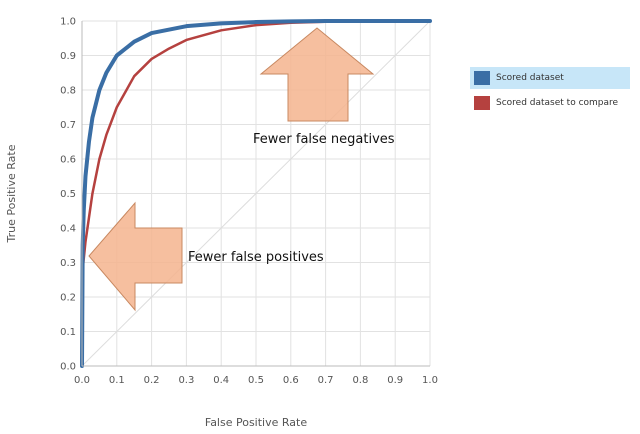 This screenshot has width=640, height=434. Describe the element at coordinates (530, 78) in the screenshot. I see `legend-label-scored-dataset: Scored dataset` at that location.